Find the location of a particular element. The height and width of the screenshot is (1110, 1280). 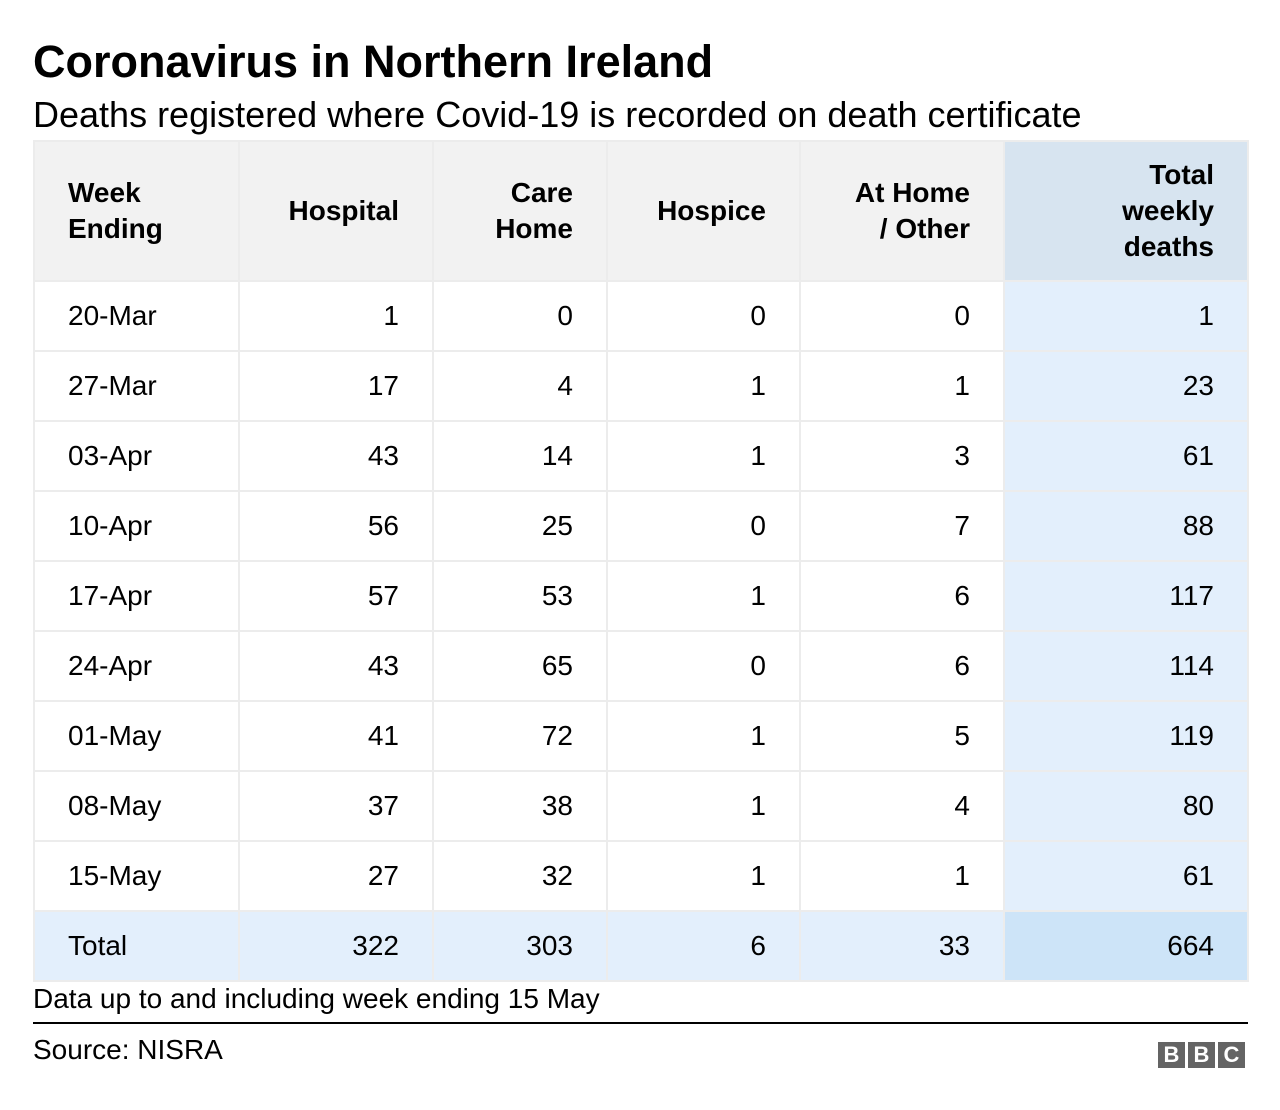

total-row: Total 322 303 6 33 664 is located at coordinates (641, 946).